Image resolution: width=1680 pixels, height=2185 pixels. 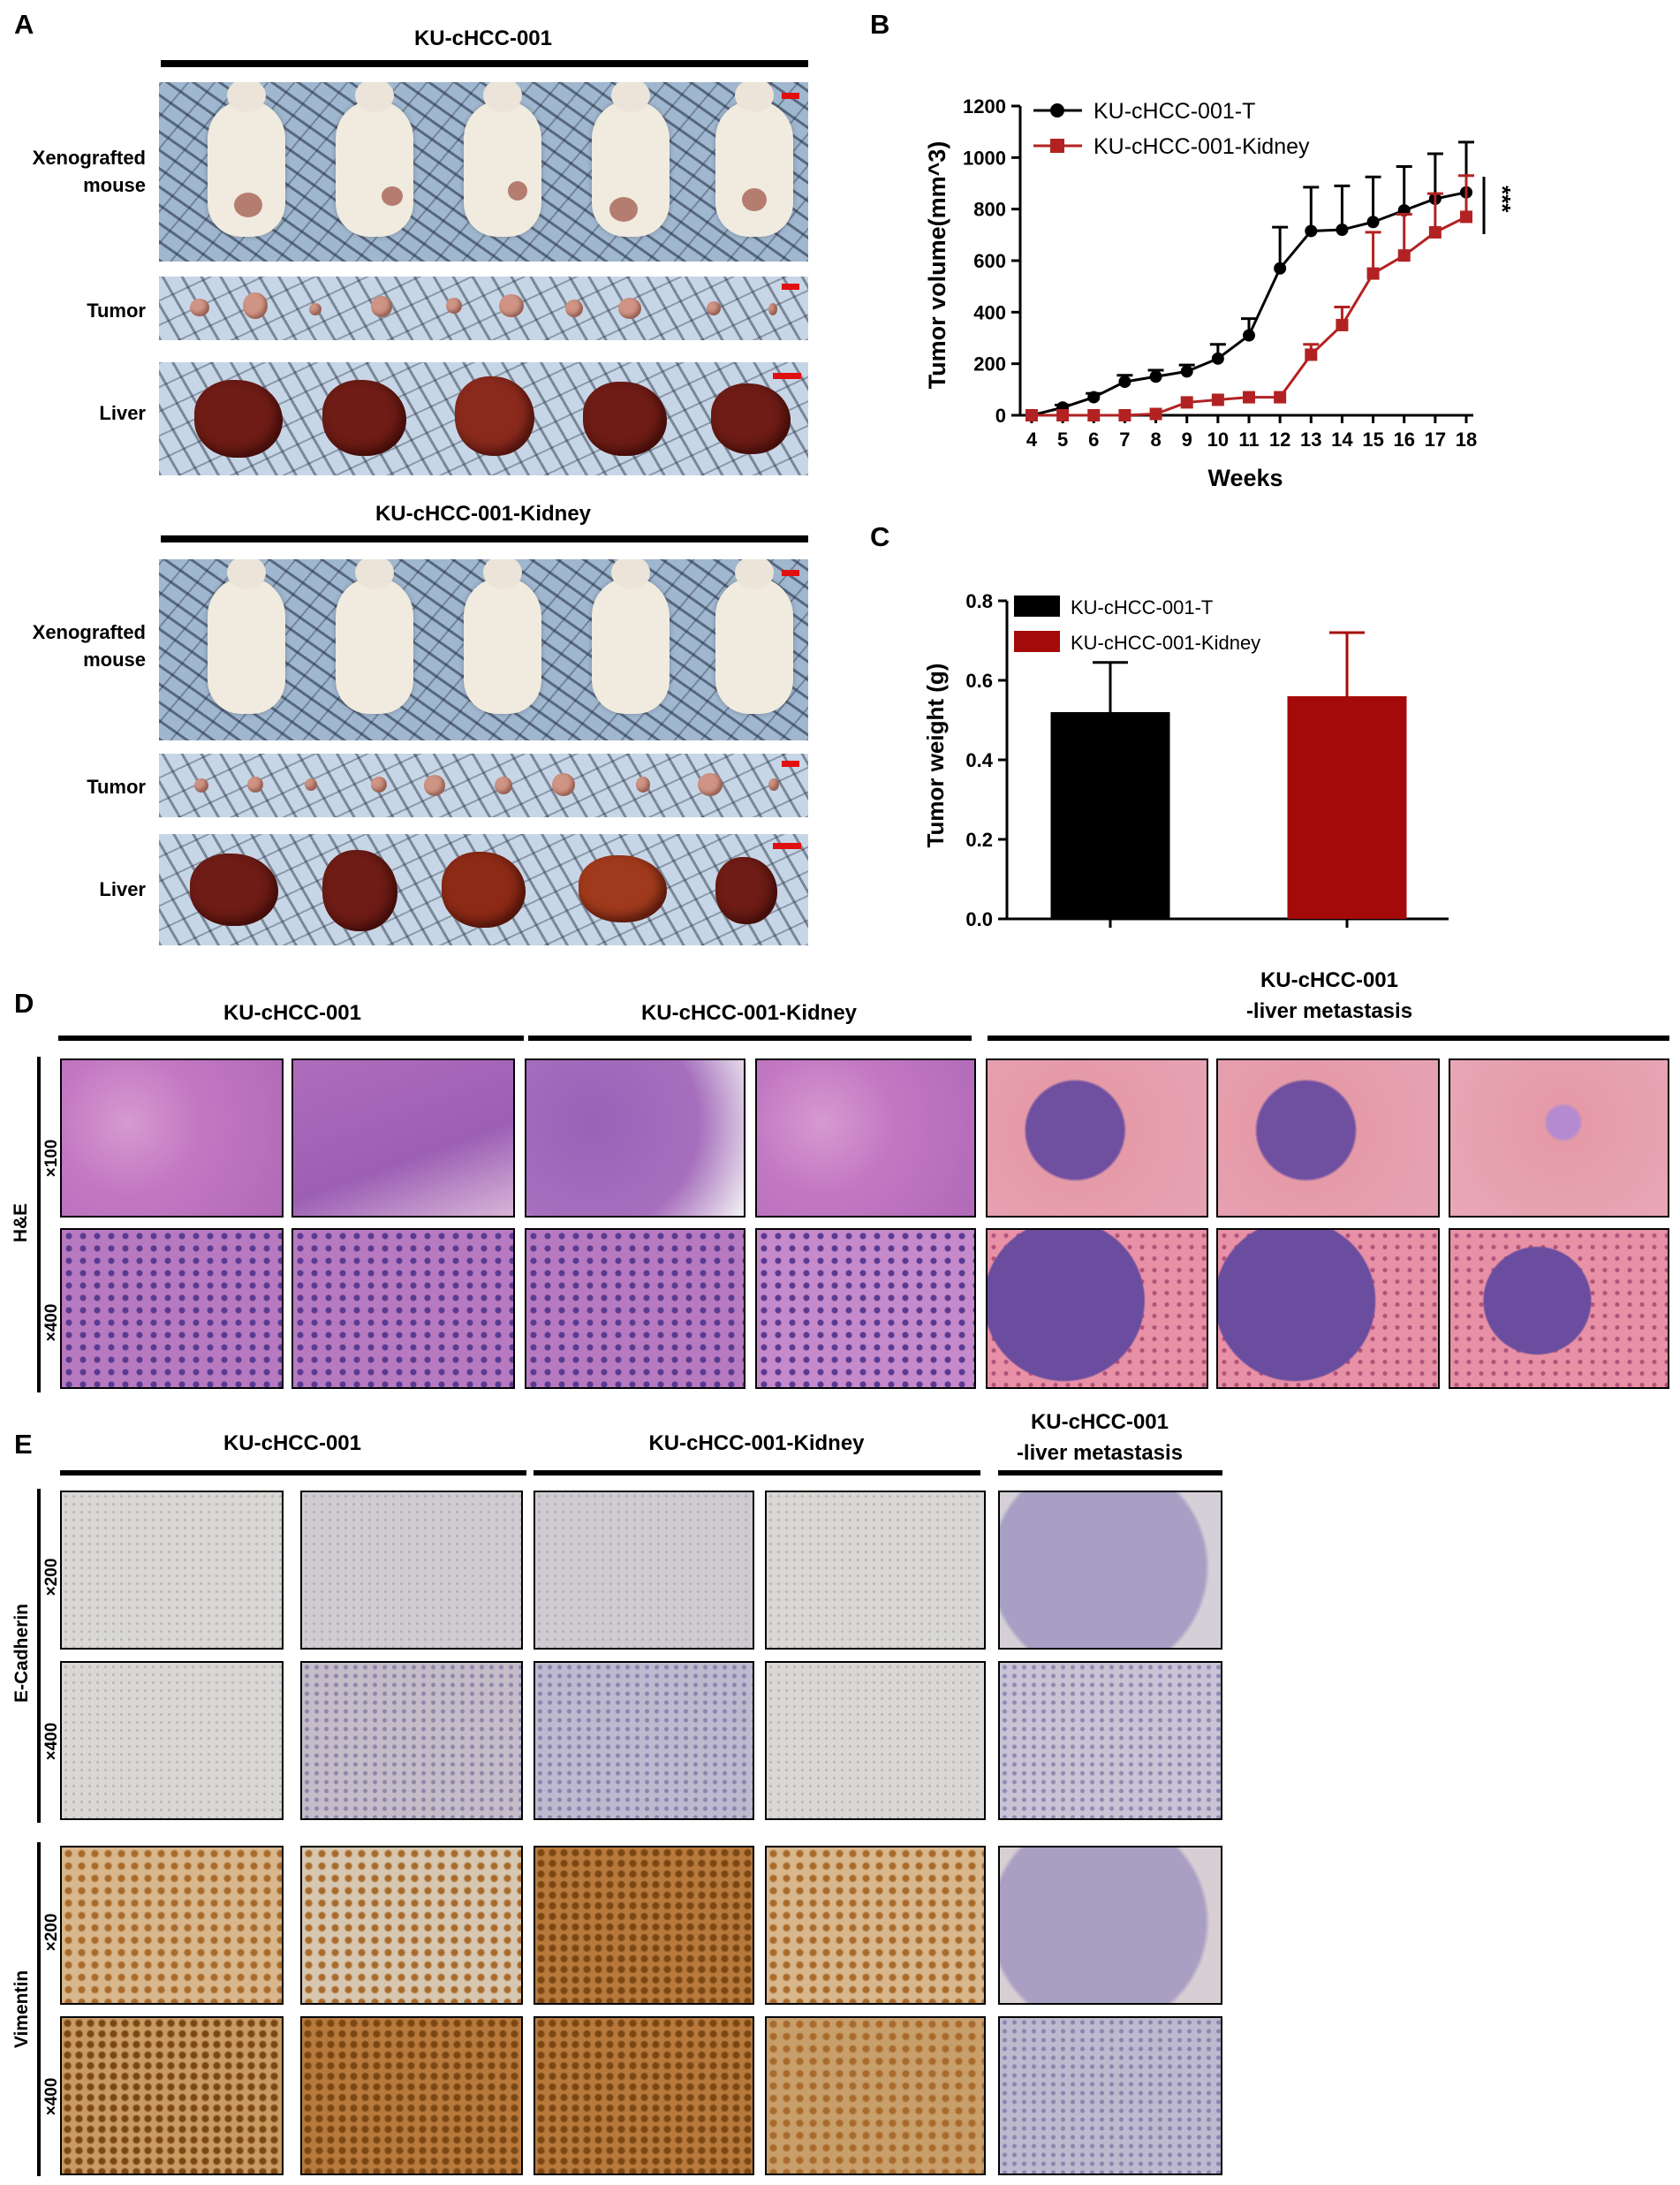 I want to click on y-axis-label: Tumor weight (g), so click(x=935, y=756).